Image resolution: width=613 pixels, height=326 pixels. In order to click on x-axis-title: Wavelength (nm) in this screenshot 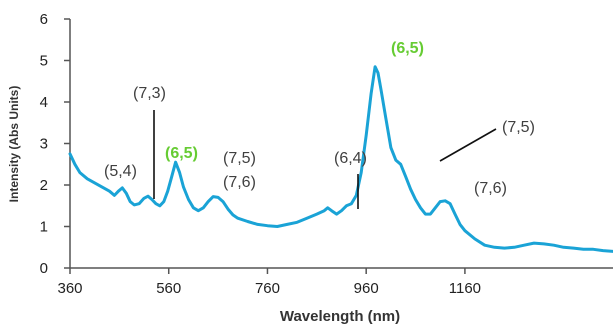, I will do `click(340, 316)`.